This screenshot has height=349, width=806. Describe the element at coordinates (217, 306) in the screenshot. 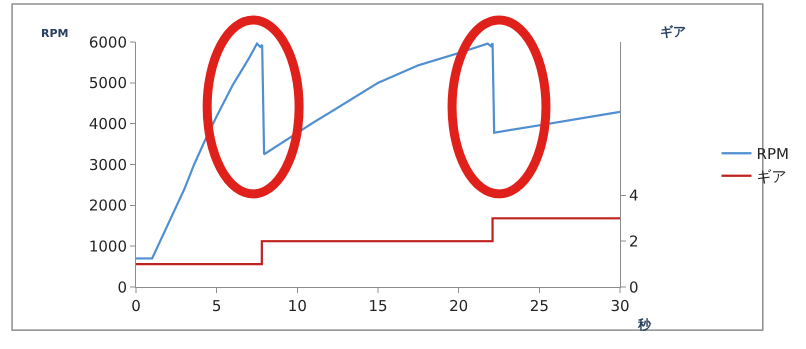

I see `x-tick-label: 5` at that location.